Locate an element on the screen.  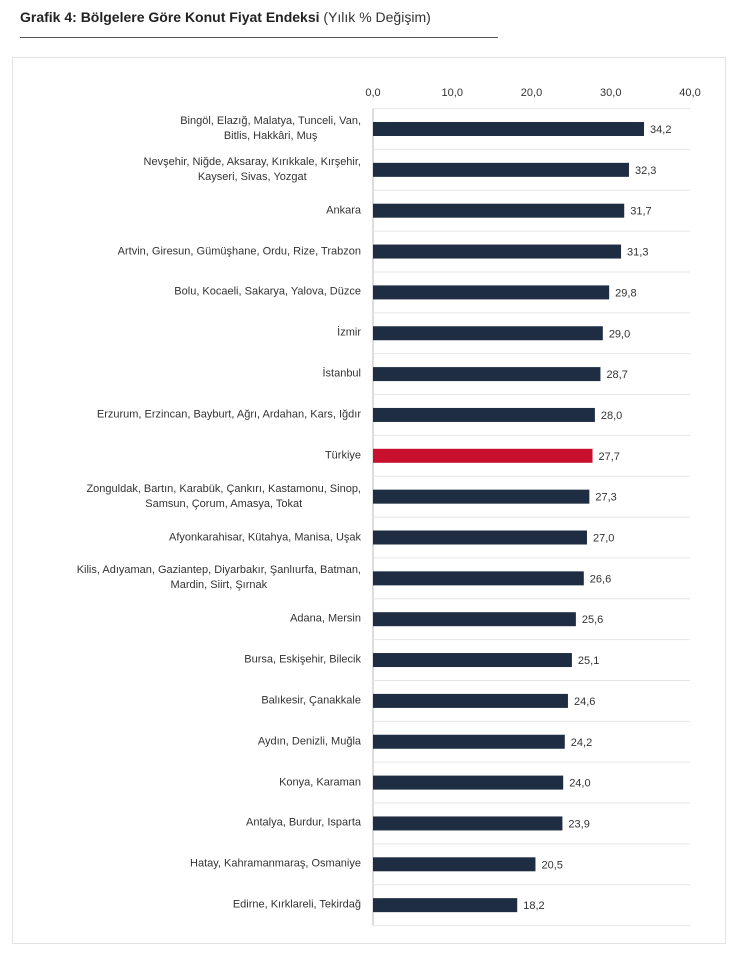
value-label: 31,7 is located at coordinates (640, 212).